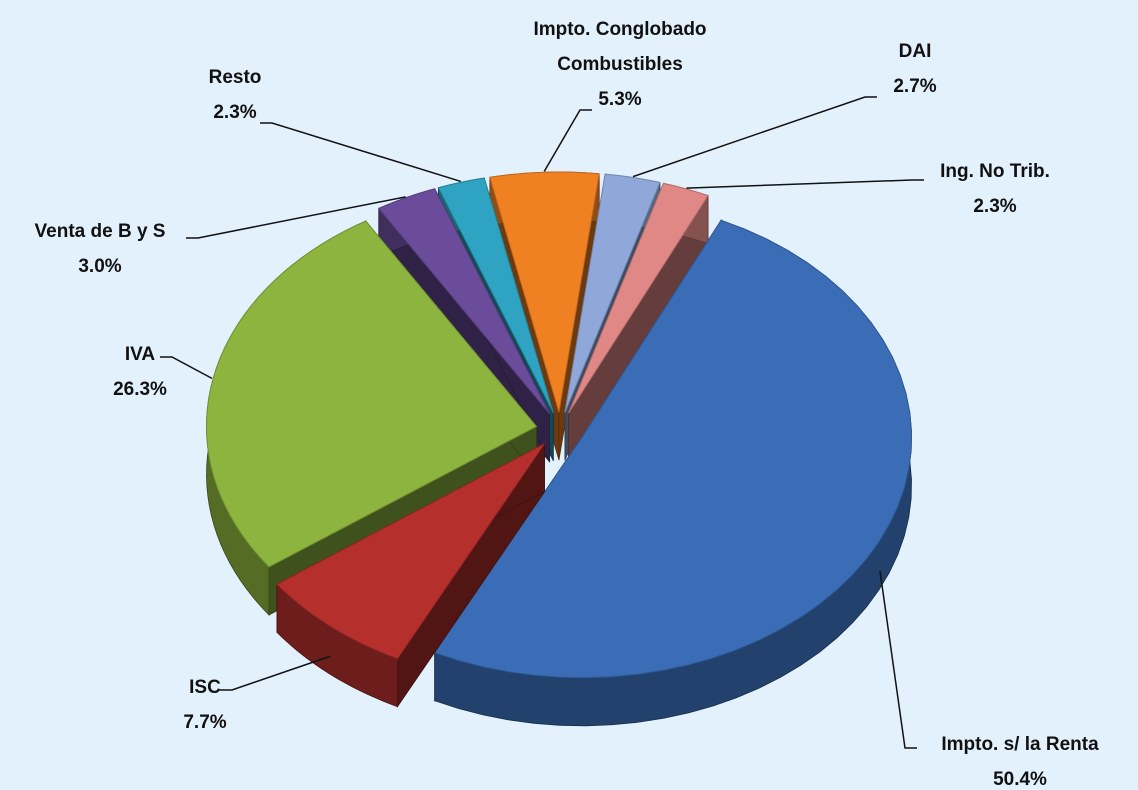  I want to click on value-label: 2.7%, so click(914, 86).